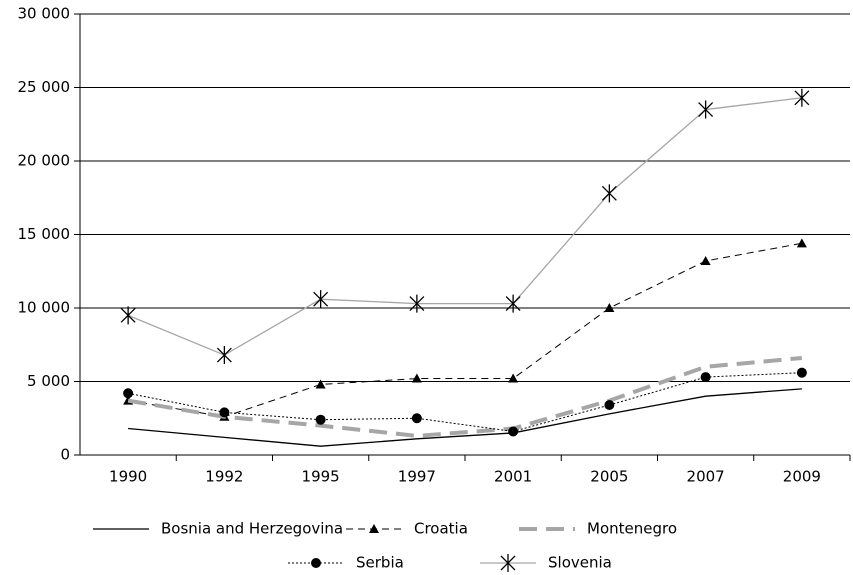  I want to click on x-tick-label: 1990, so click(128, 477).